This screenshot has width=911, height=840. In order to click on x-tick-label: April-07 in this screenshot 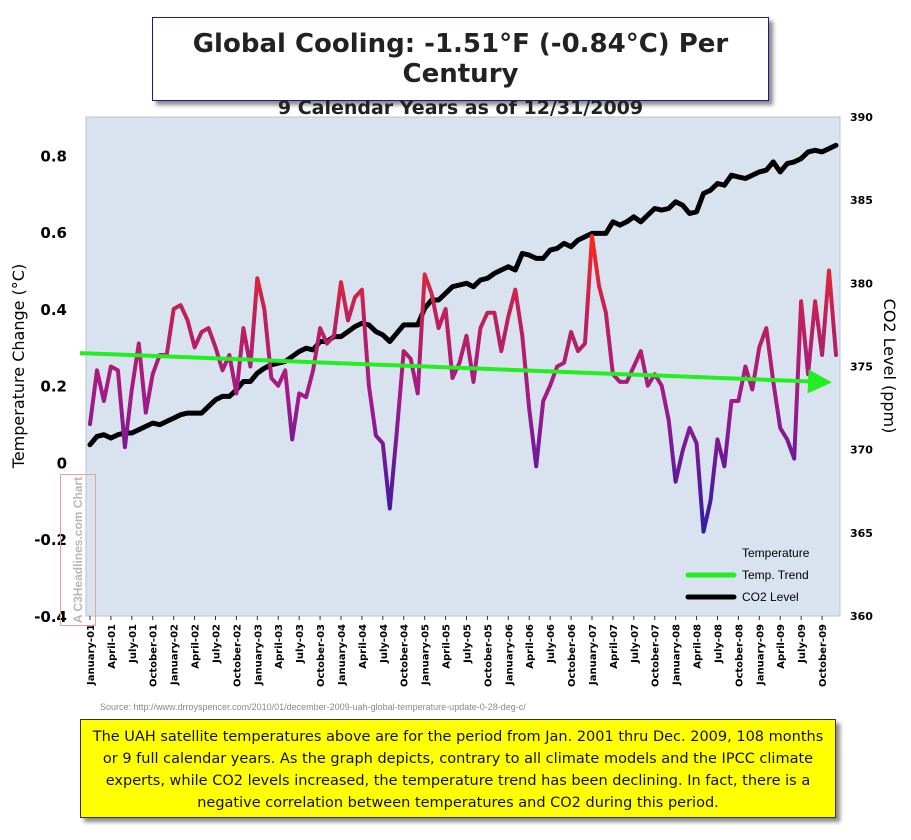, I will do `click(614, 646)`.